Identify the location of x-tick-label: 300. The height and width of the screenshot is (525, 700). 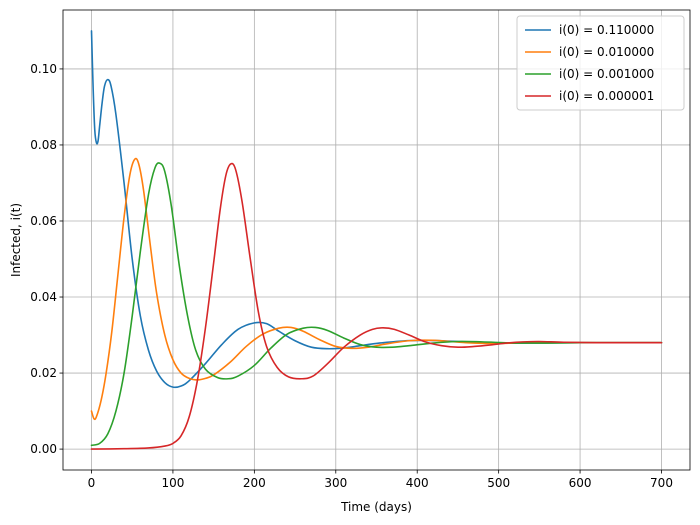
(335, 483).